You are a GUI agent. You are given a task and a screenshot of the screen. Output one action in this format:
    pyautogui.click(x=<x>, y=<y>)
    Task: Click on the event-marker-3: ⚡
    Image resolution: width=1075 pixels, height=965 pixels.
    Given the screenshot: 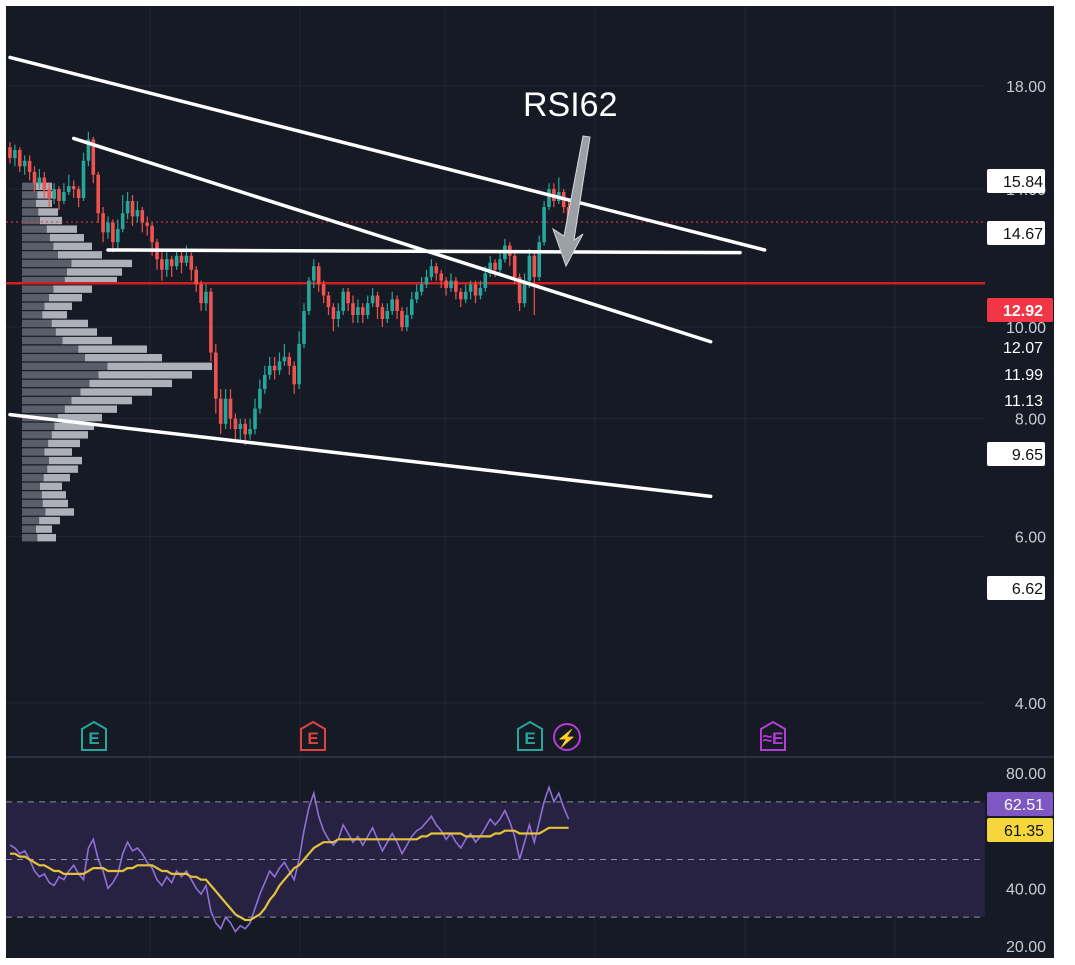 What is the action you would take?
    pyautogui.click(x=567, y=737)
    